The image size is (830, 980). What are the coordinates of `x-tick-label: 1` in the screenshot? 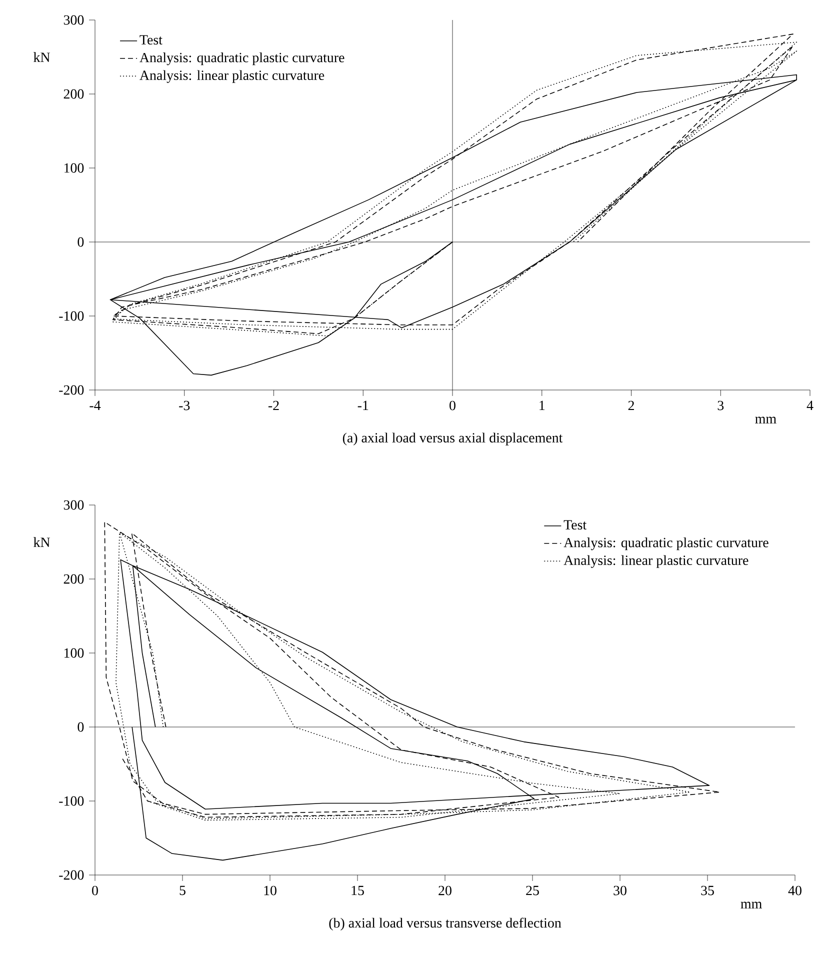 It's located at (542, 405).